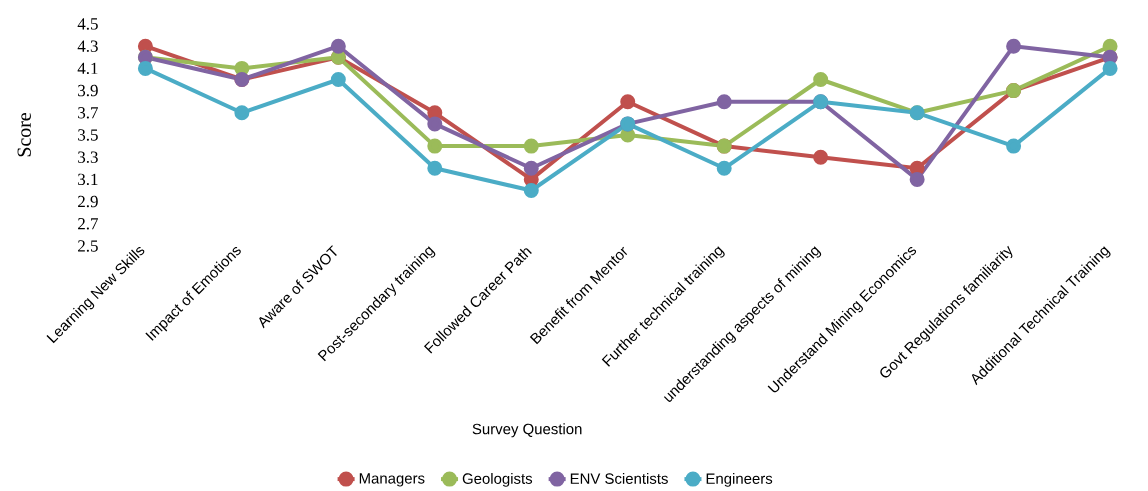 The height and width of the screenshot is (491, 1148). What do you see at coordinates (88, 224) in the screenshot?
I see `y-tick-label: 2.7` at bounding box center [88, 224].